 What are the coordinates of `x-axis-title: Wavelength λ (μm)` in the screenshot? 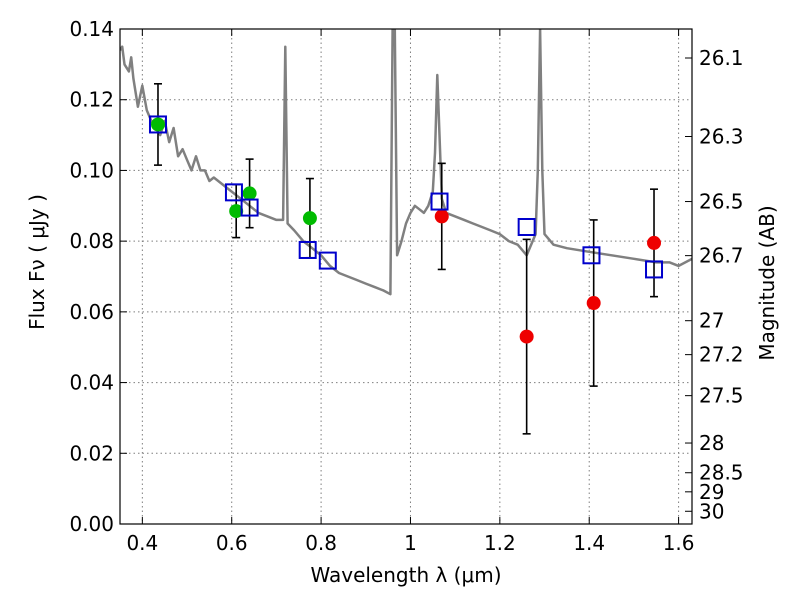 It's located at (405, 575).